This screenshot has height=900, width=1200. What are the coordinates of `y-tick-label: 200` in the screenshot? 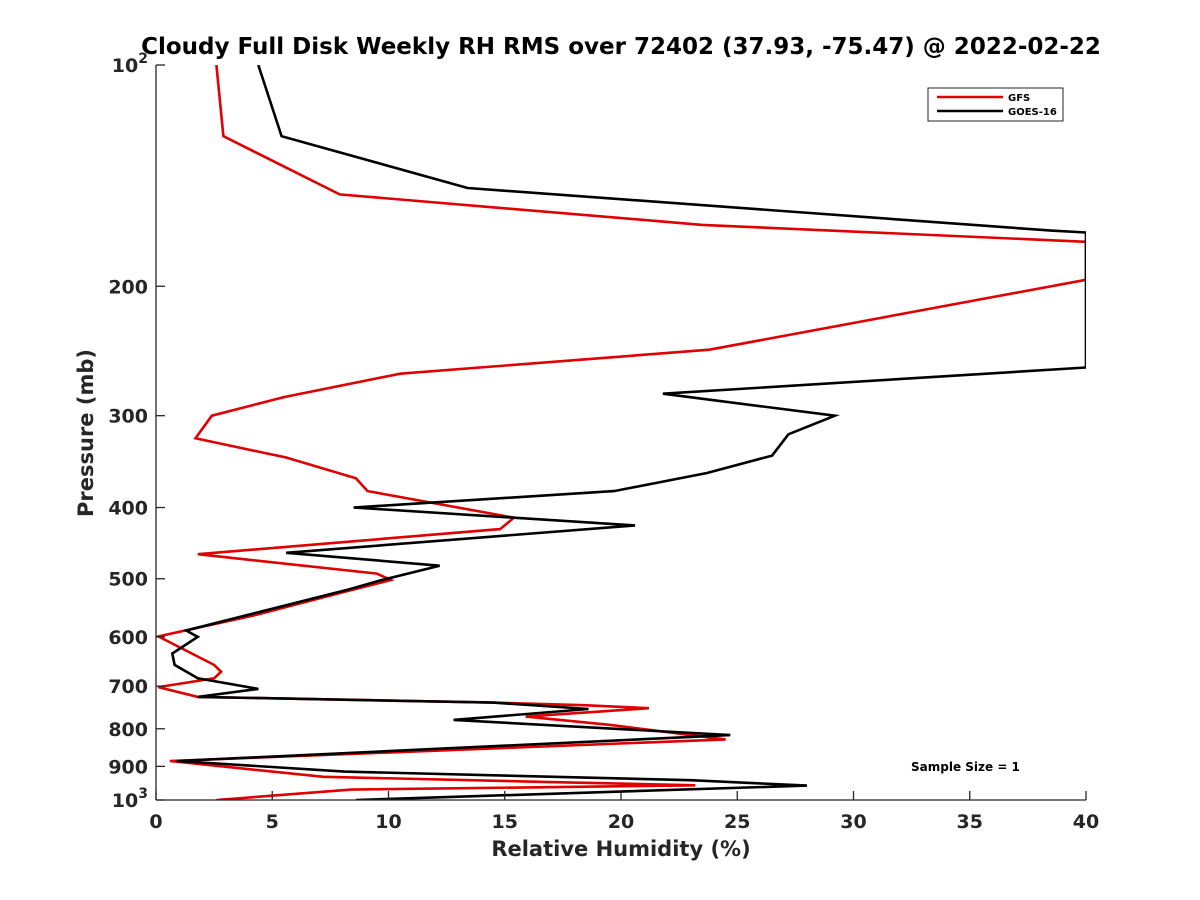 It's located at (128, 287).